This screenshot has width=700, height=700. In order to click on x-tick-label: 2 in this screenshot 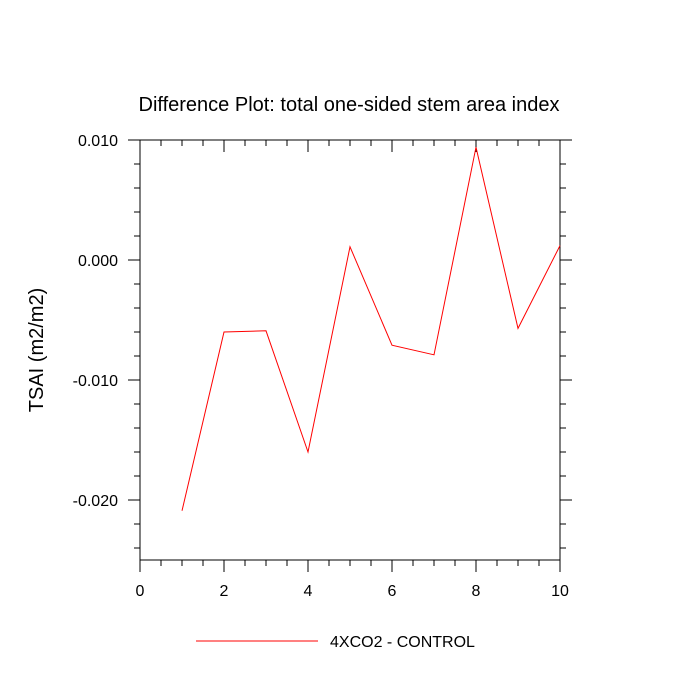, I will do `click(224, 591)`.